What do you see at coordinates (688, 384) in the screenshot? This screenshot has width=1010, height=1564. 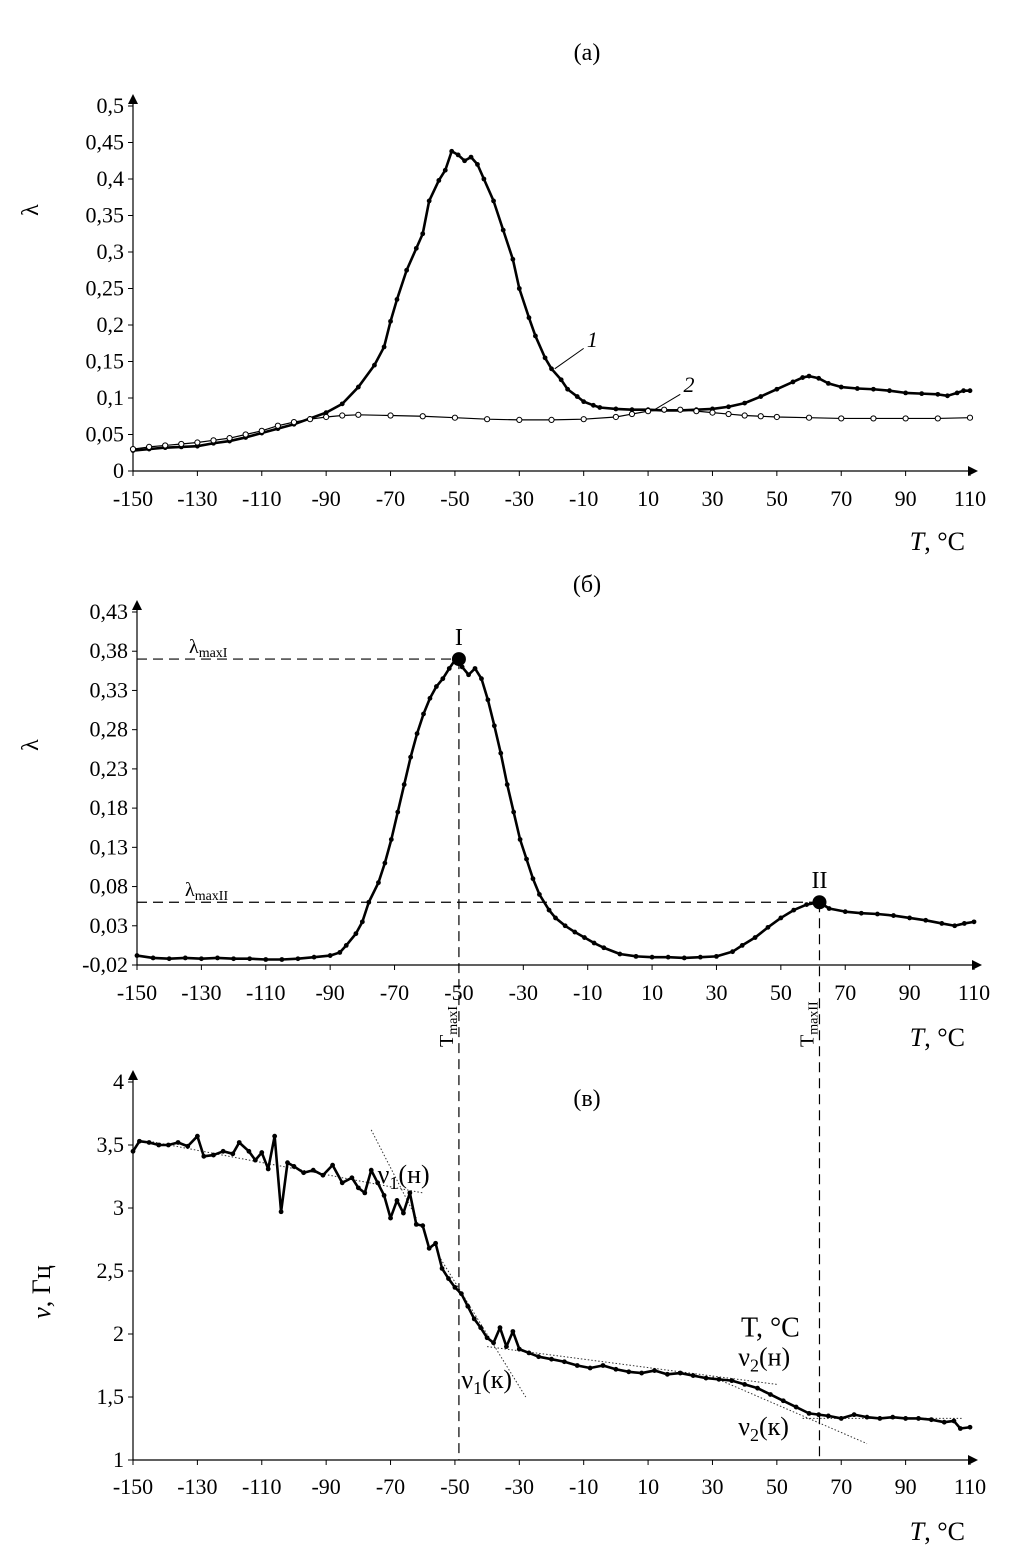 I see `series-2-label: 2` at bounding box center [688, 384].